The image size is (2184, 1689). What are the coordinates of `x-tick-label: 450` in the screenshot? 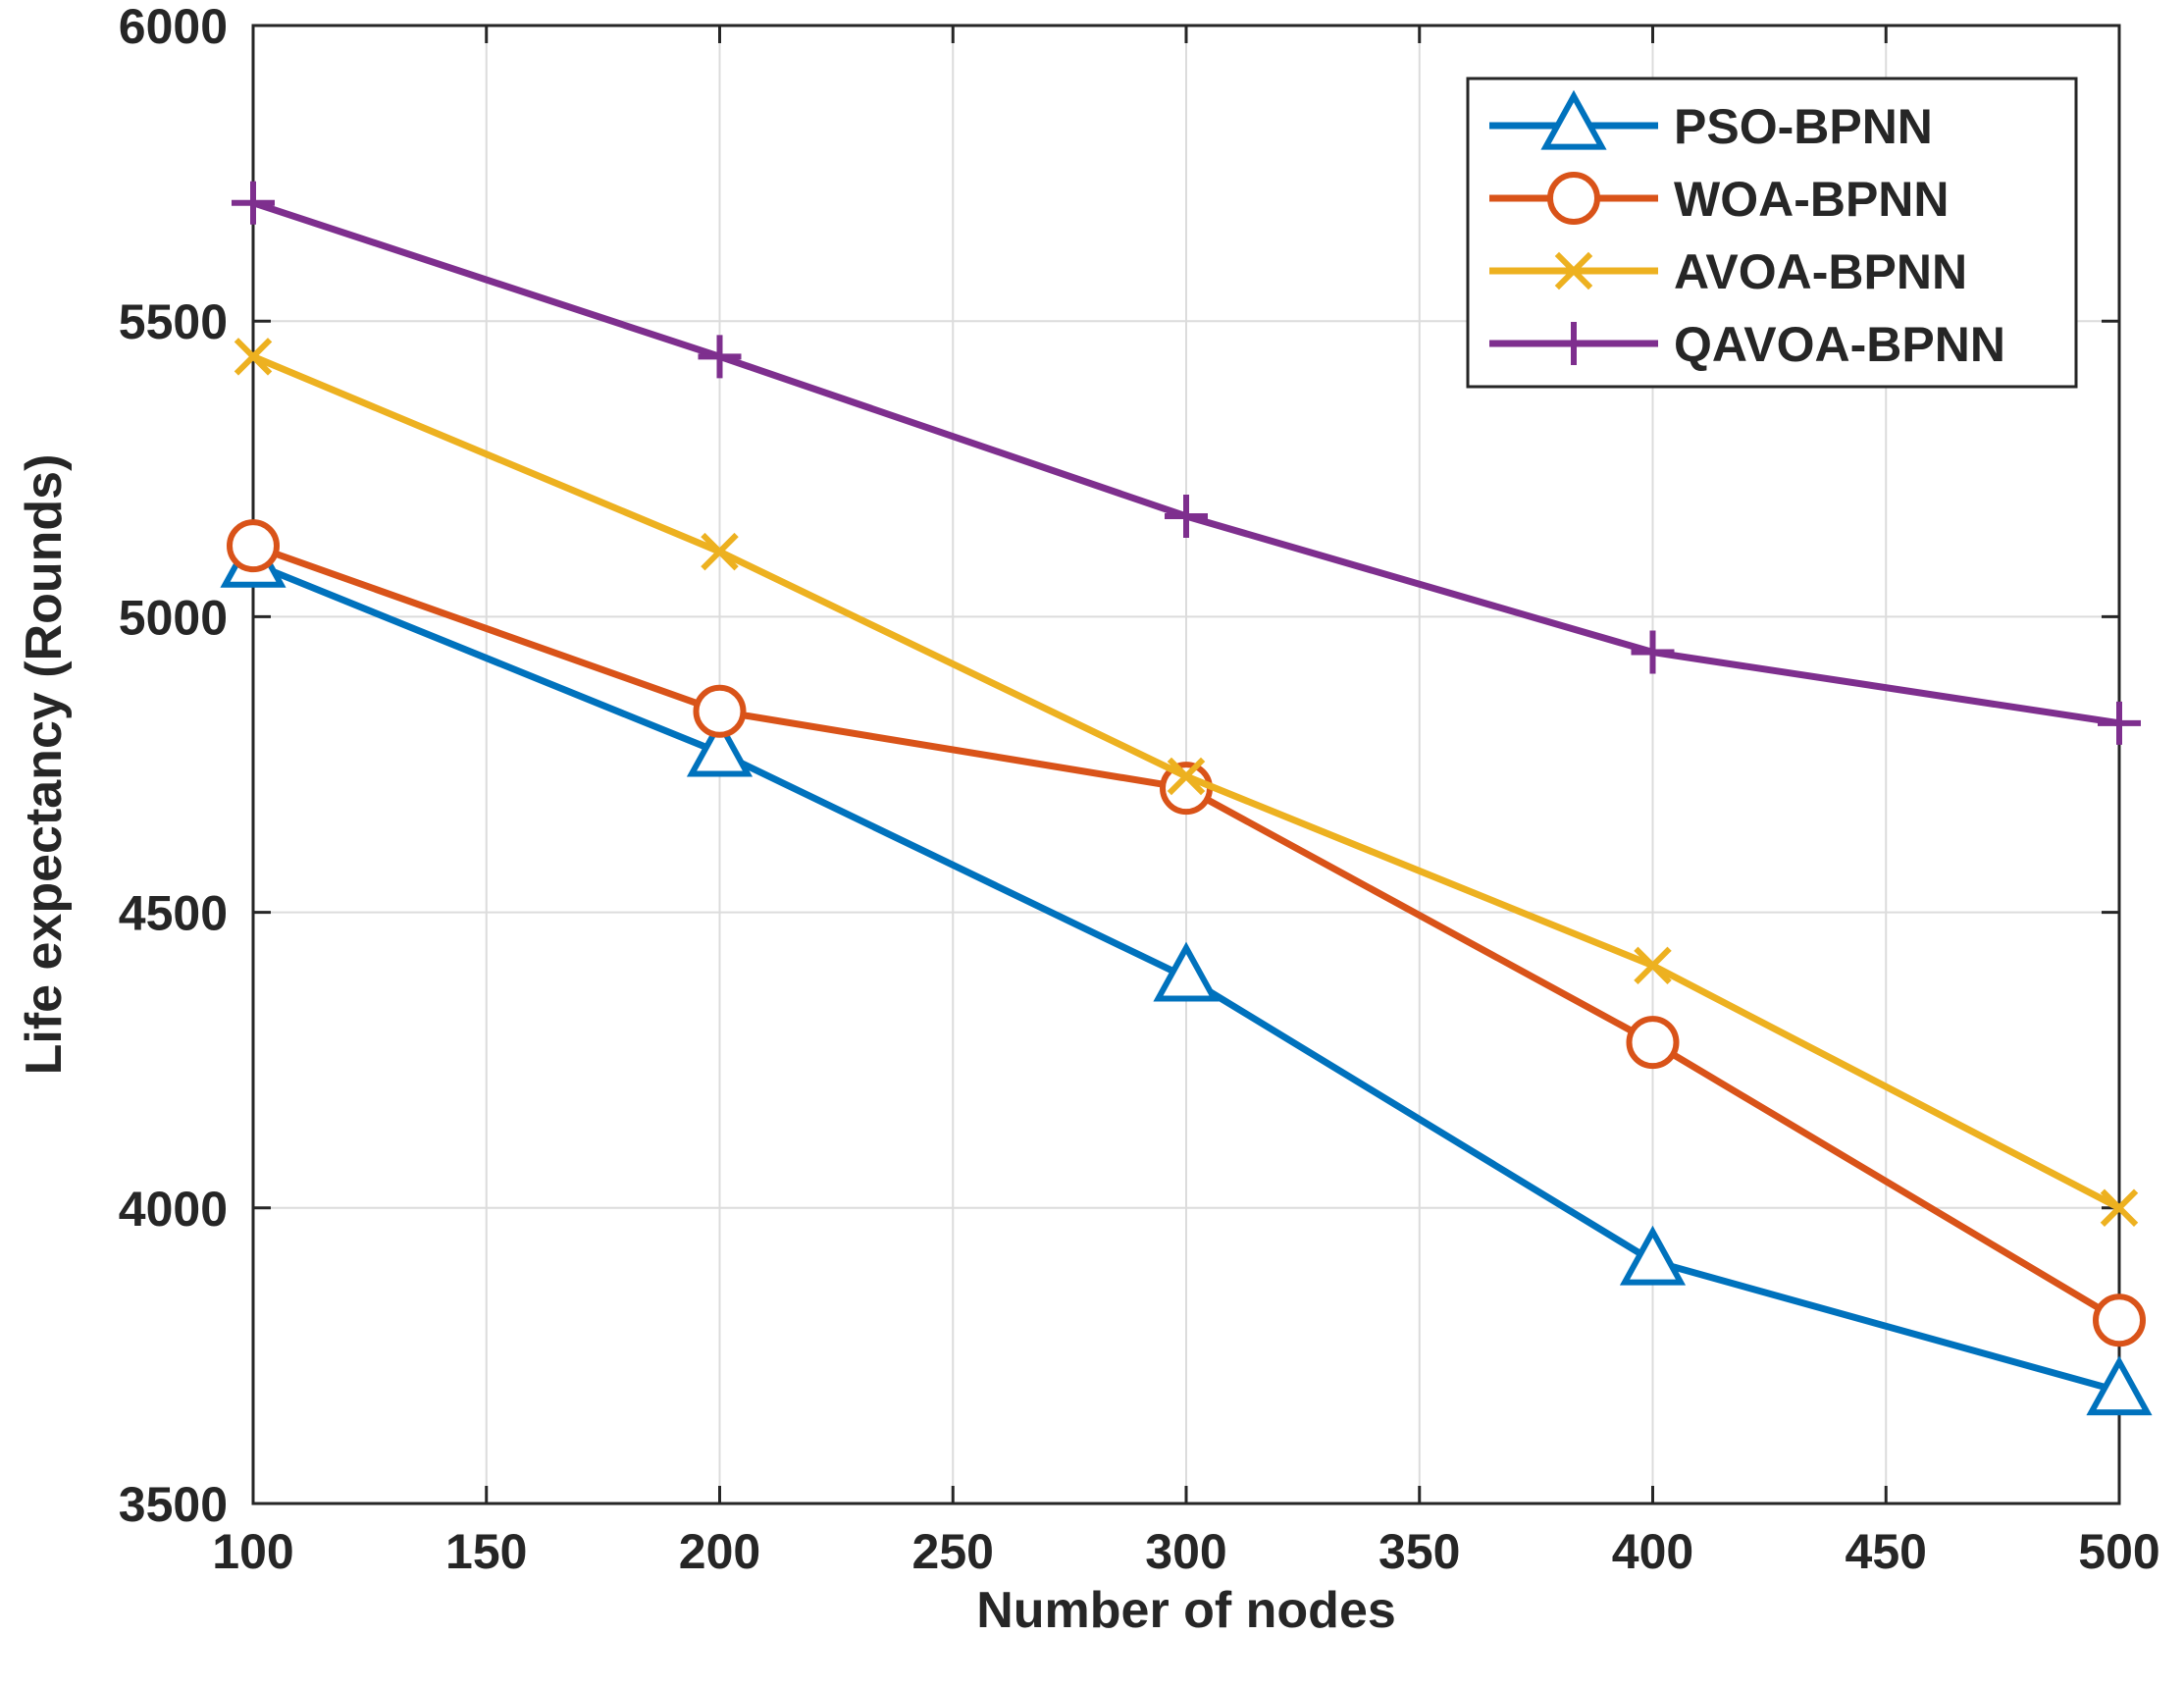 It's located at (1886, 1551).